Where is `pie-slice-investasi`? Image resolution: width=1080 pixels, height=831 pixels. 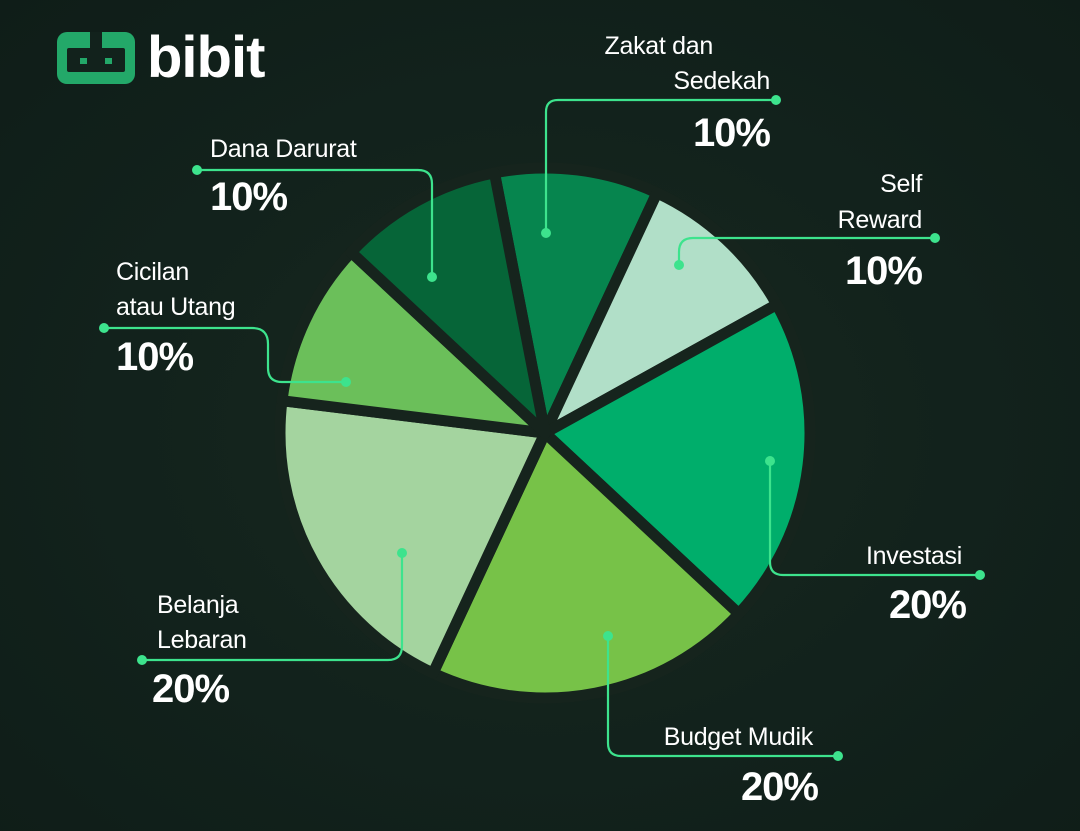
pie-slice-investasi is located at coordinates (677, 459).